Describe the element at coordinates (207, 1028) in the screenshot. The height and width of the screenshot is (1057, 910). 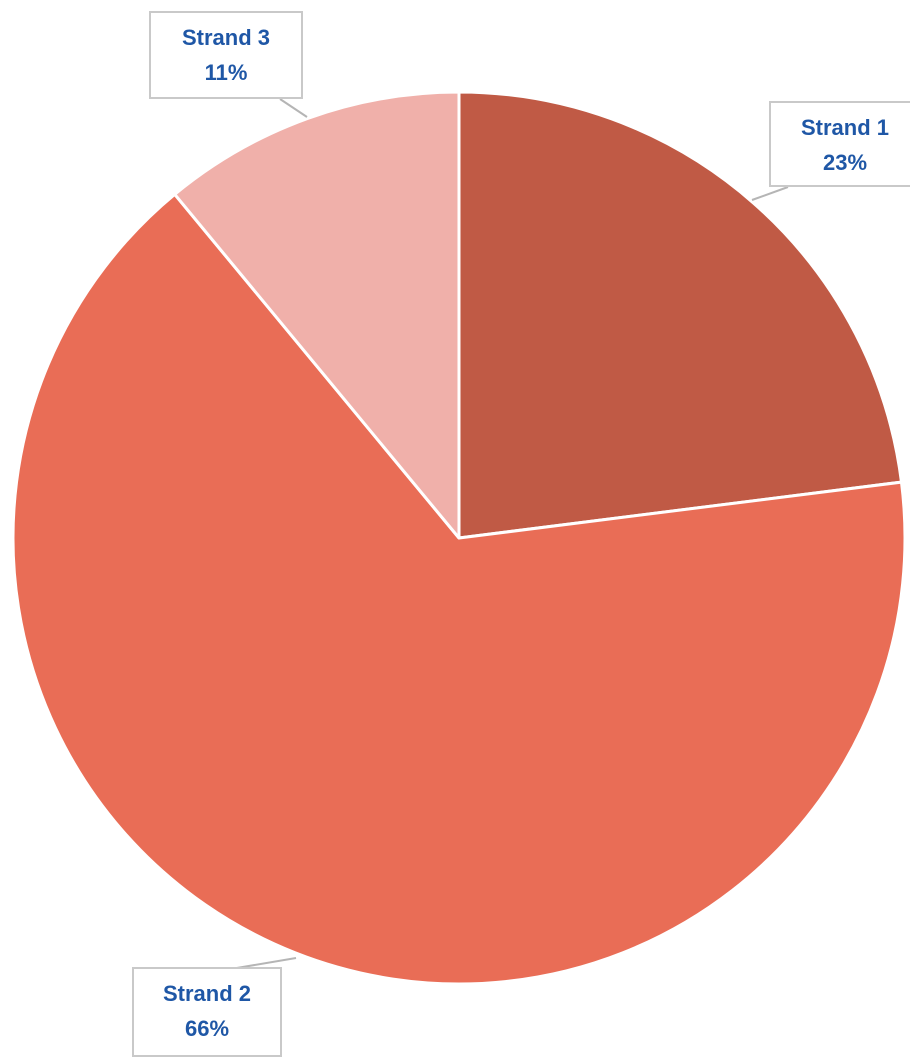
I see `data-label-percent-strand-2: 66%` at that location.